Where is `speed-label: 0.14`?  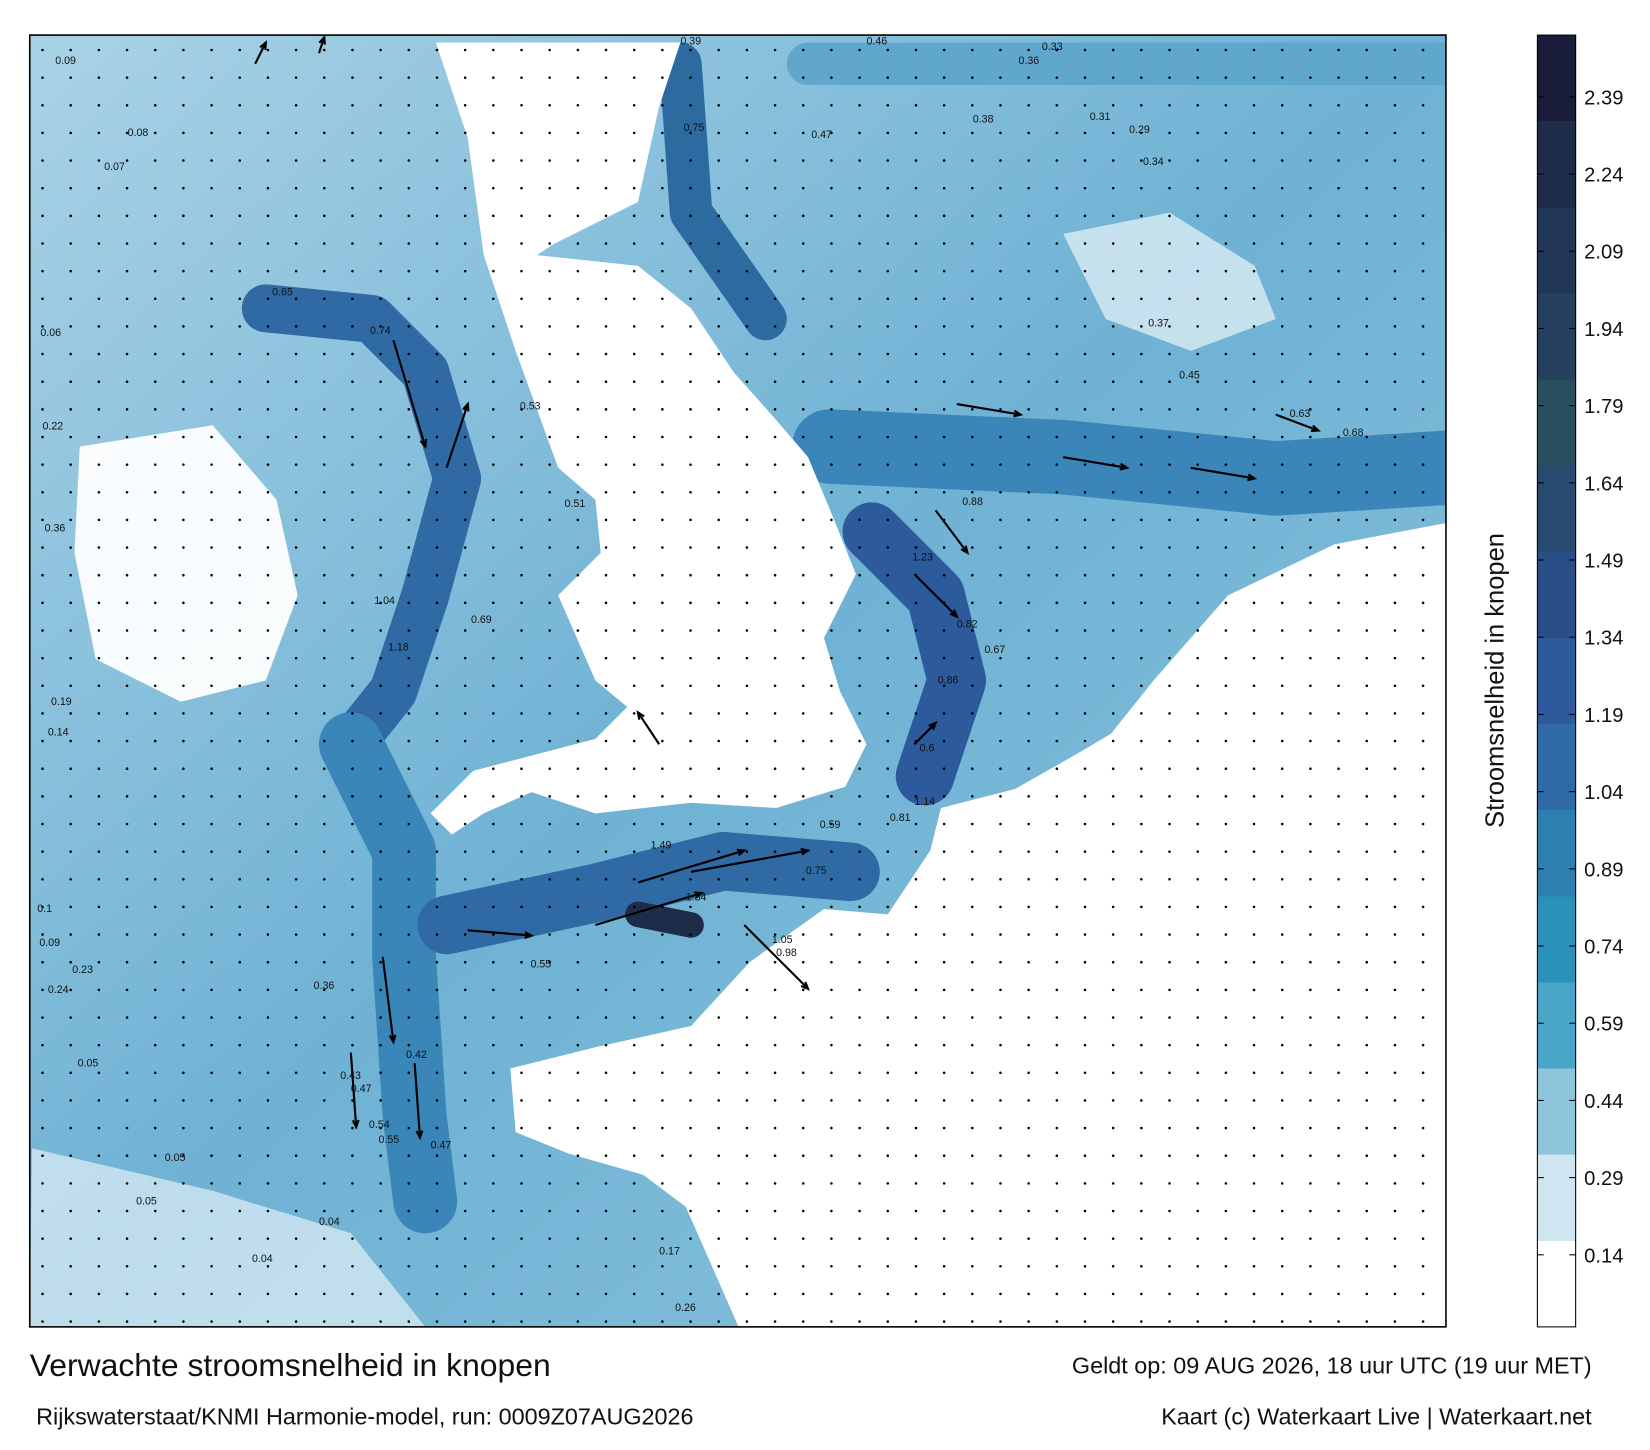
speed-label: 0.14 is located at coordinates (58, 733).